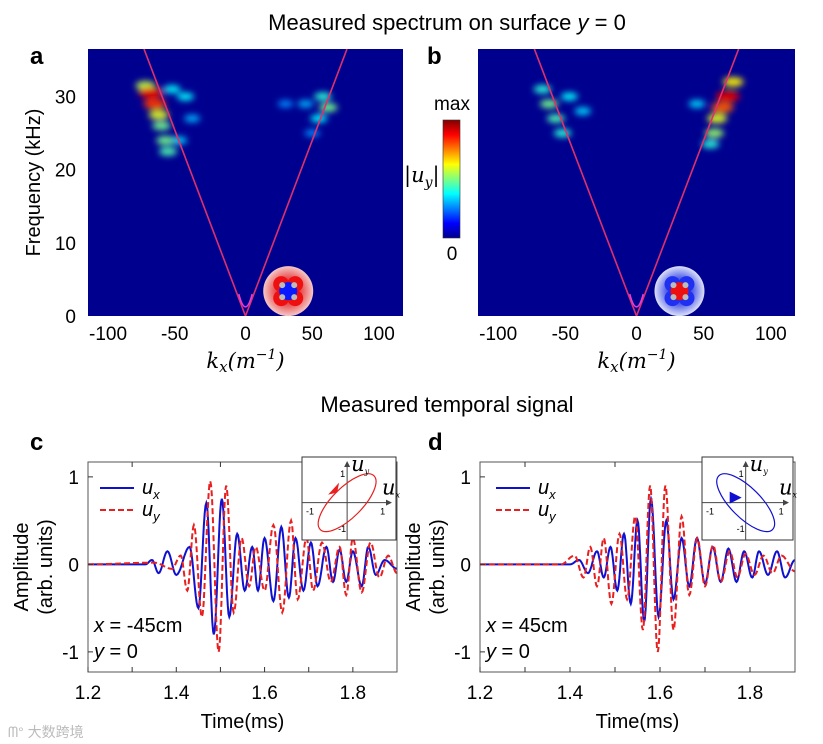 The image size is (823, 744). Describe the element at coordinates (236, 118) in the screenshot. I see `heatmap-blob-layer` at that location.